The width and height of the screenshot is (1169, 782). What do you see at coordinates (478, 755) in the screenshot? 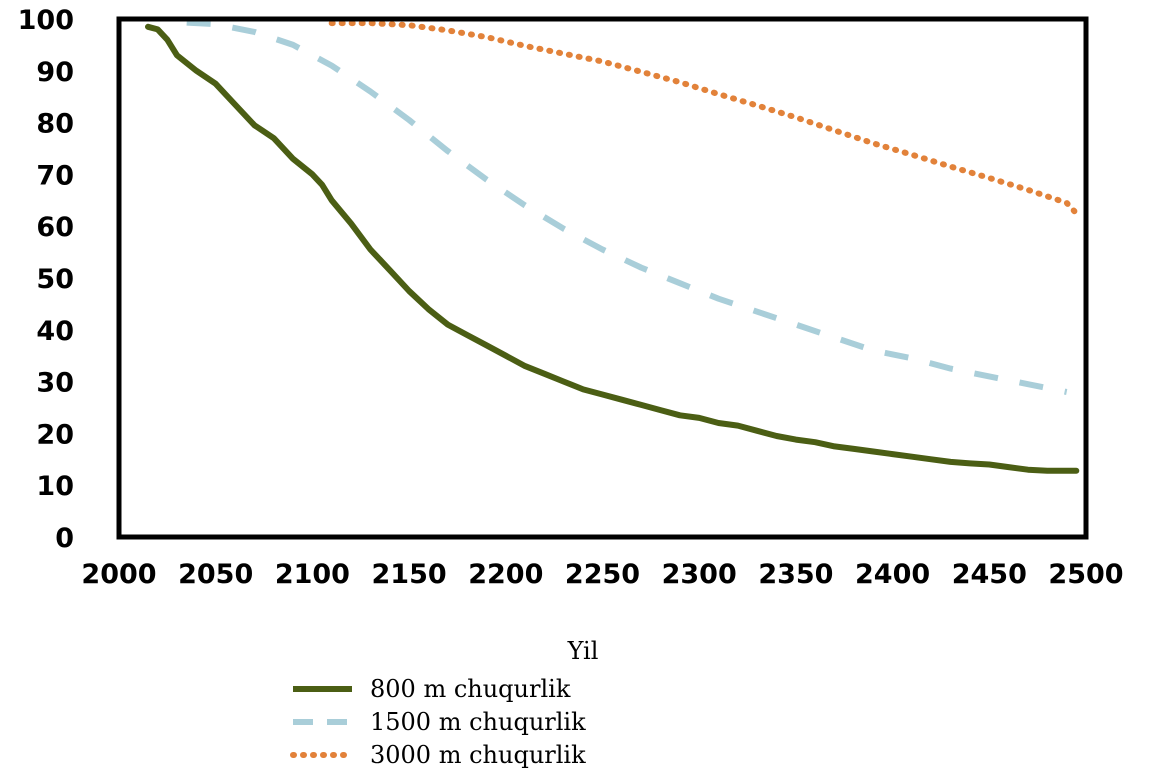
I see `legend-label-3: 3000 m chuqurlik` at bounding box center [478, 755].